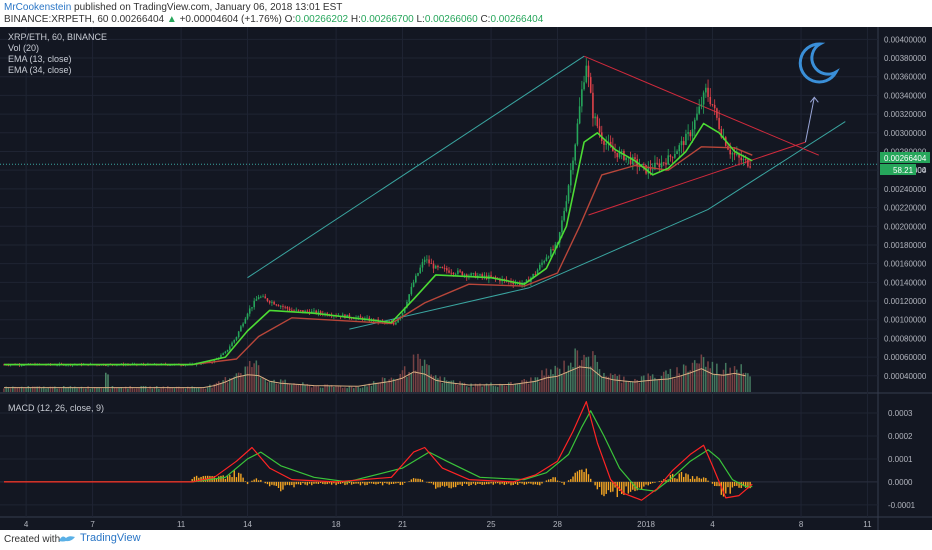  What do you see at coordinates (819, 63) in the screenshot?
I see `moon-icon` at bounding box center [819, 63].